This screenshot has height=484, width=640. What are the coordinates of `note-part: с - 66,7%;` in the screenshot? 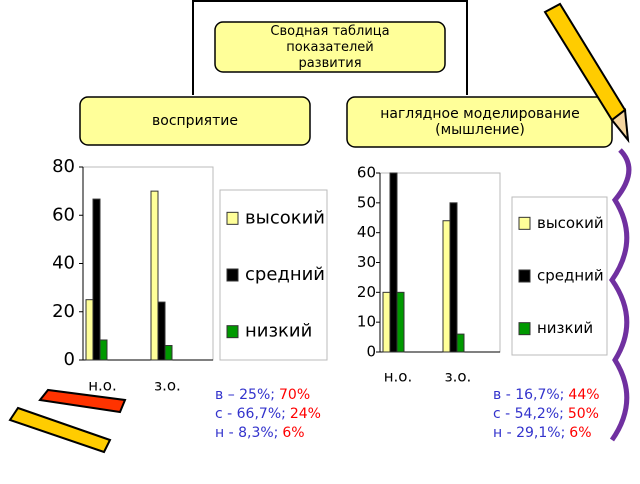 It's located at (250, 414).